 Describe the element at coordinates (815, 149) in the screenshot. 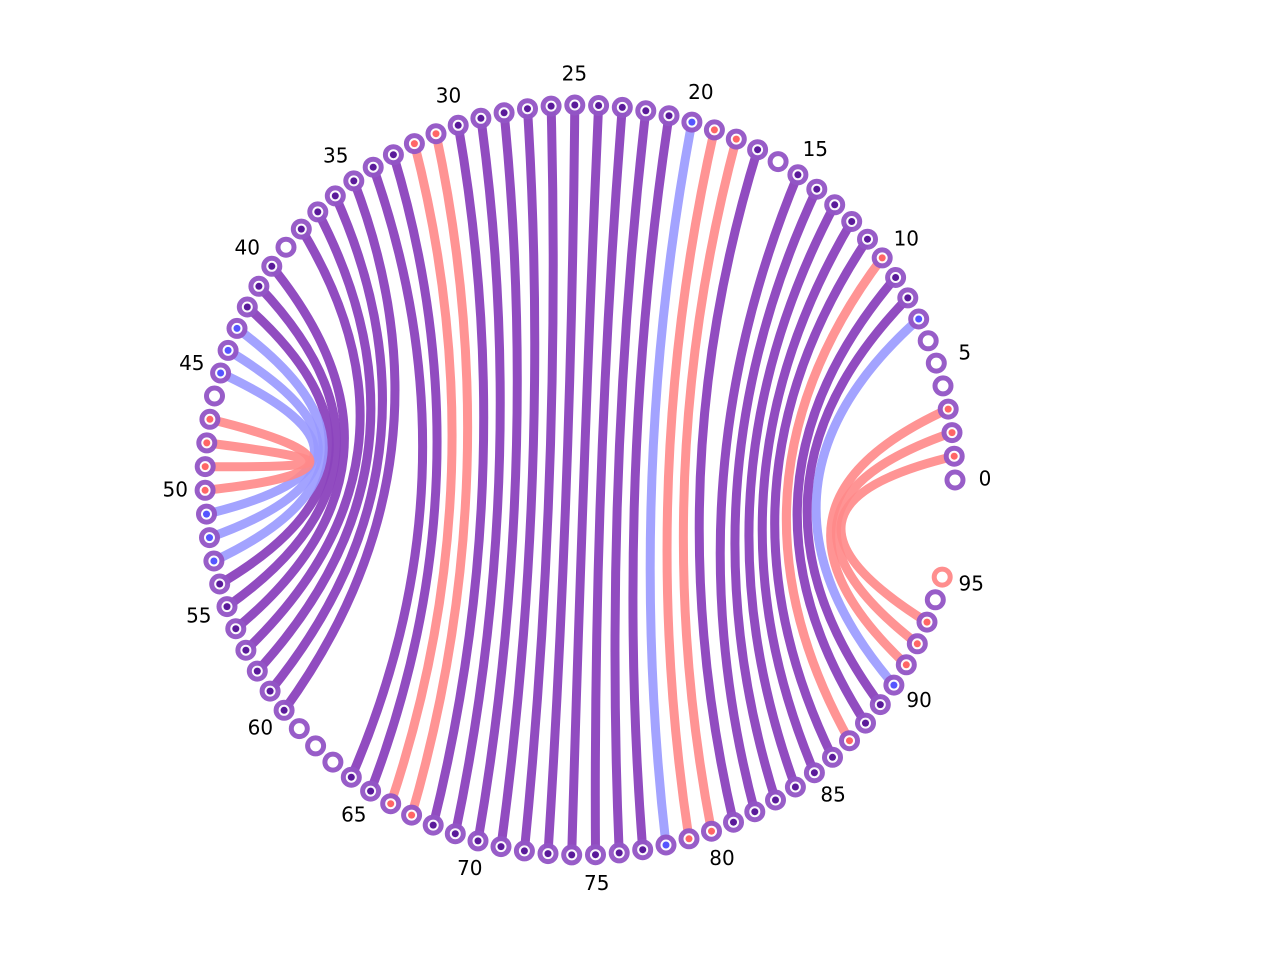

I see `node-label-15: 15` at that location.